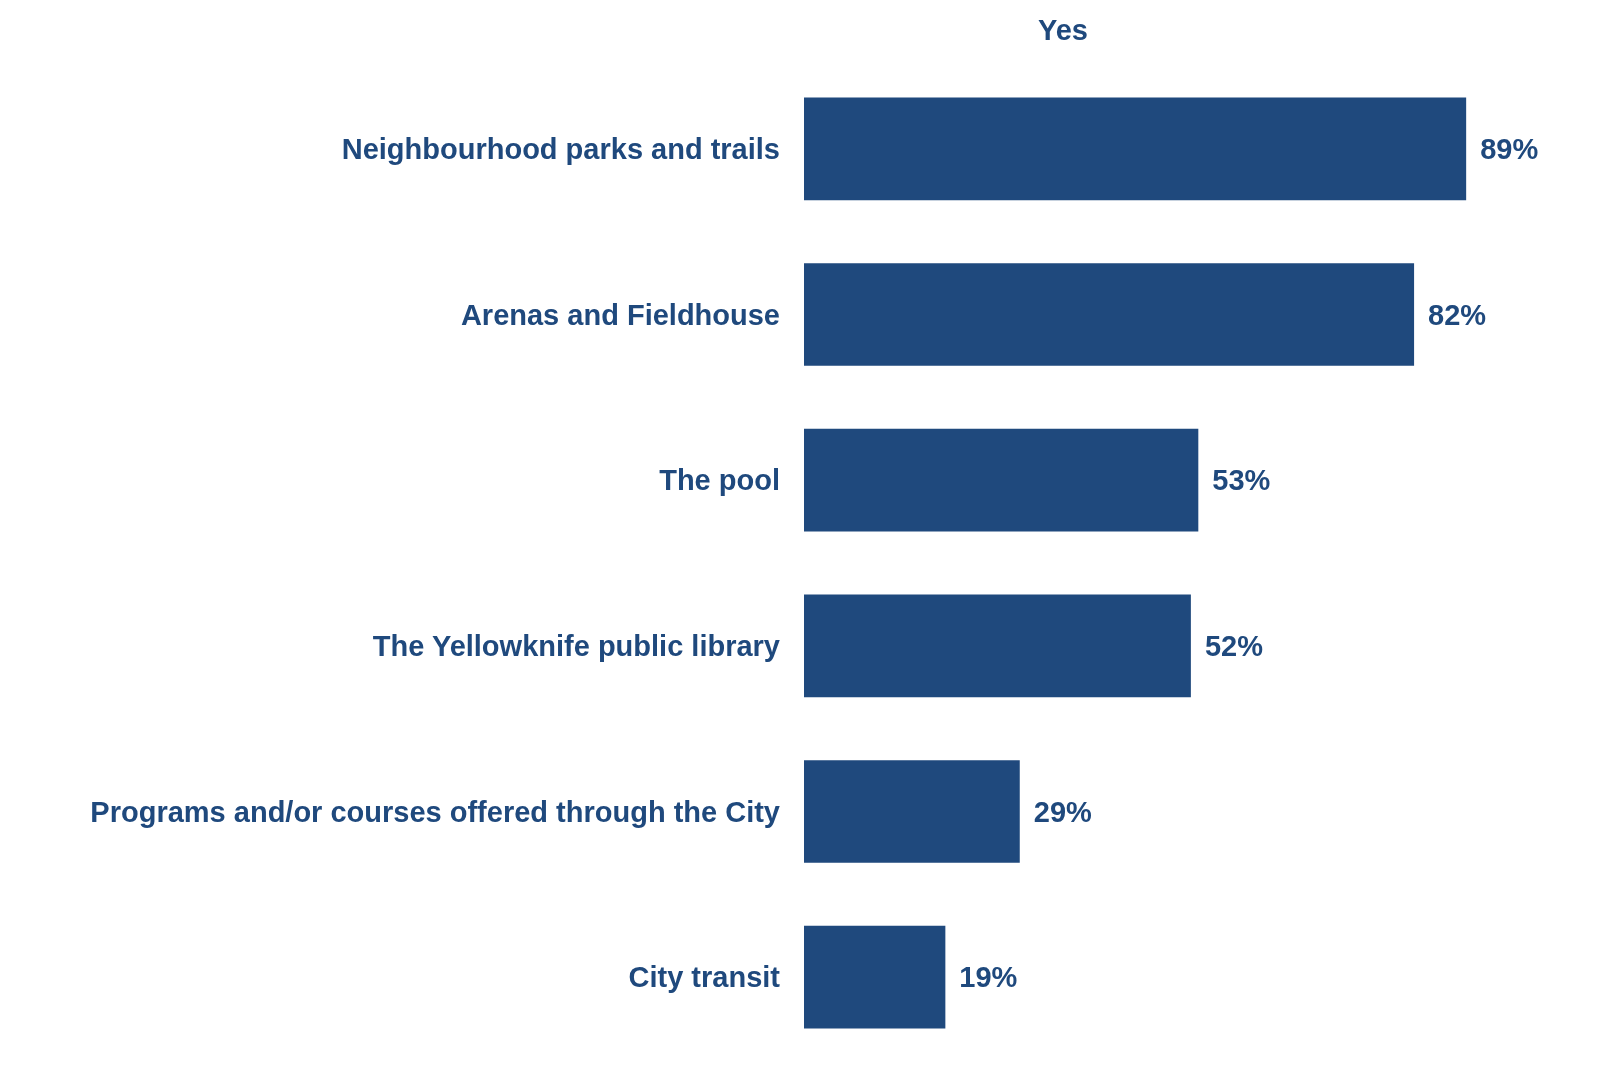 The width and height of the screenshot is (1599, 1083). Describe the element at coordinates (1509, 148) in the screenshot. I see `data-label: 89%` at that location.